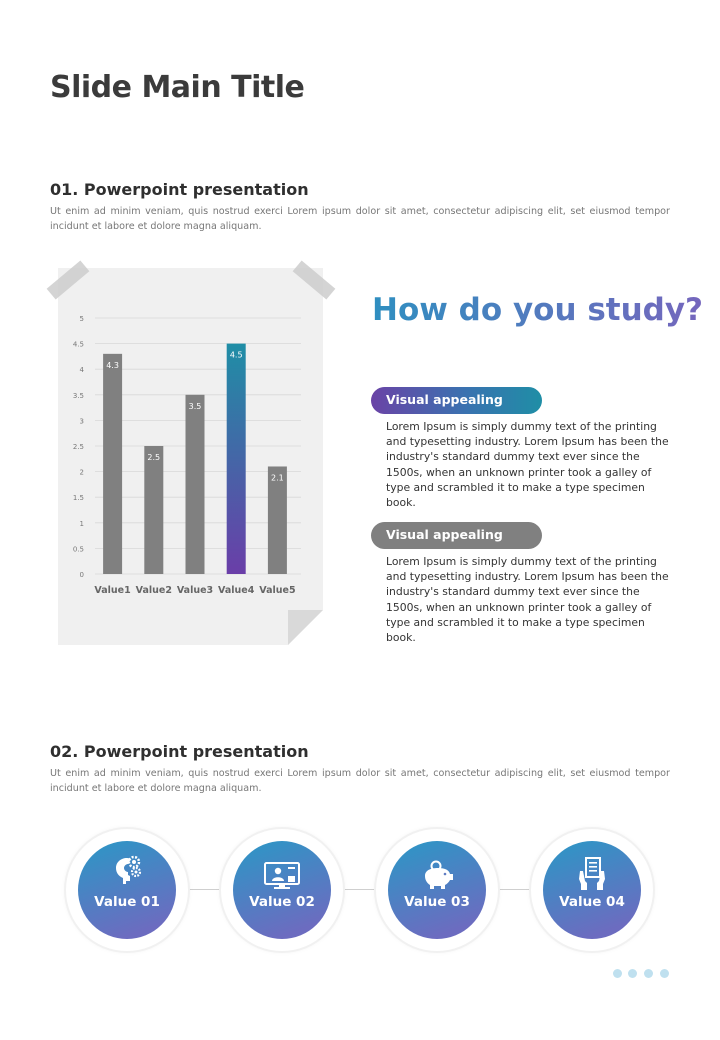 This screenshot has height=1040, width=720. I want to click on pill-visual-appealing-2: Visual appealing, so click(456, 535).